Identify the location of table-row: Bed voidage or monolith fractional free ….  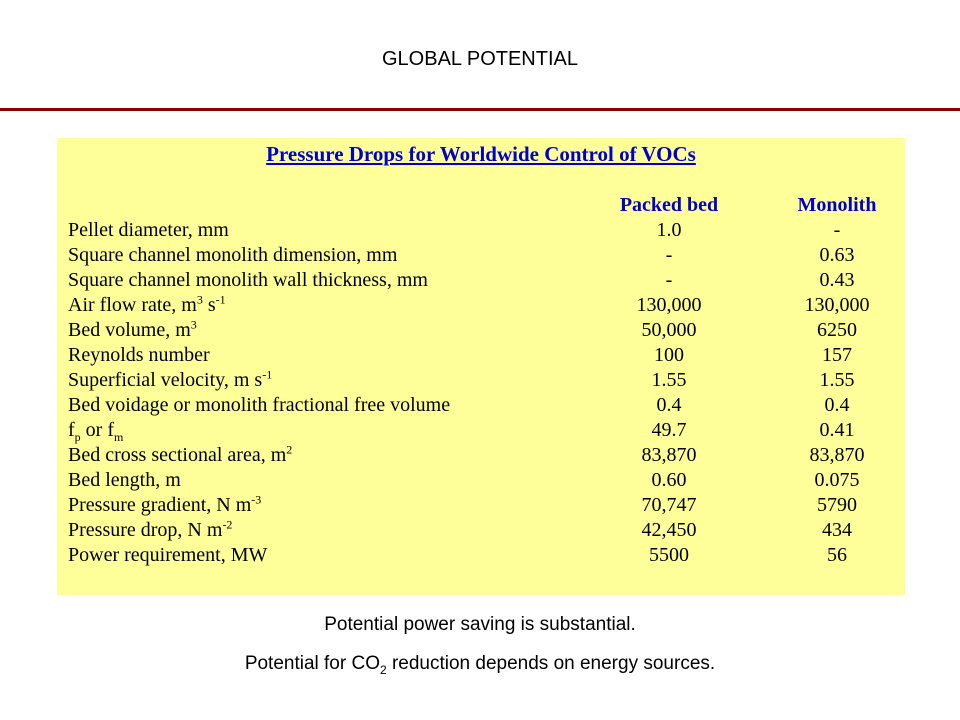
(481, 405).